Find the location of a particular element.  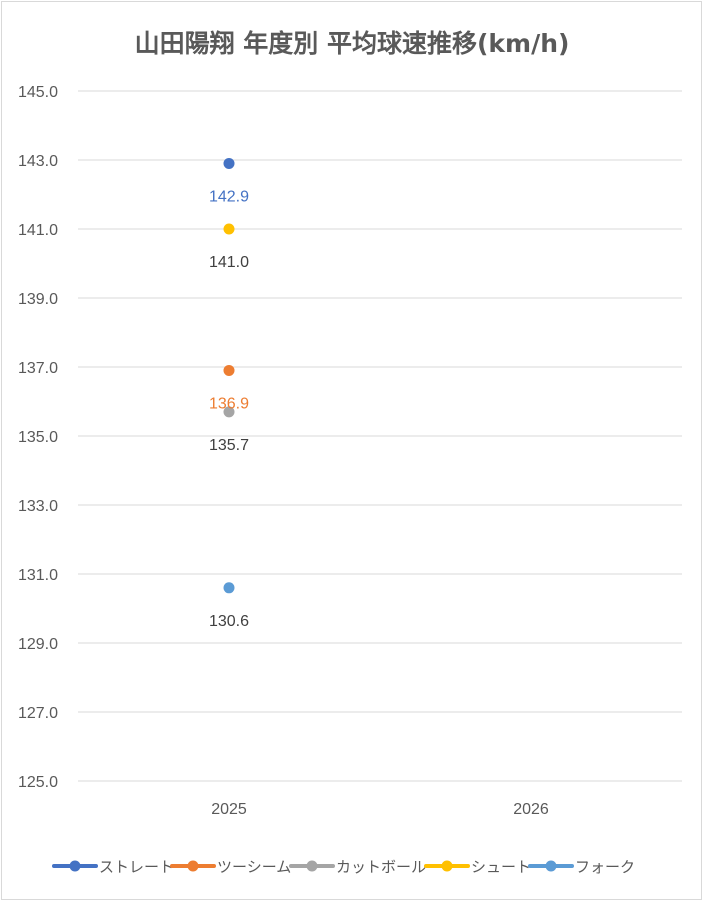

legend-label: ツーシーム is located at coordinates (254, 867).